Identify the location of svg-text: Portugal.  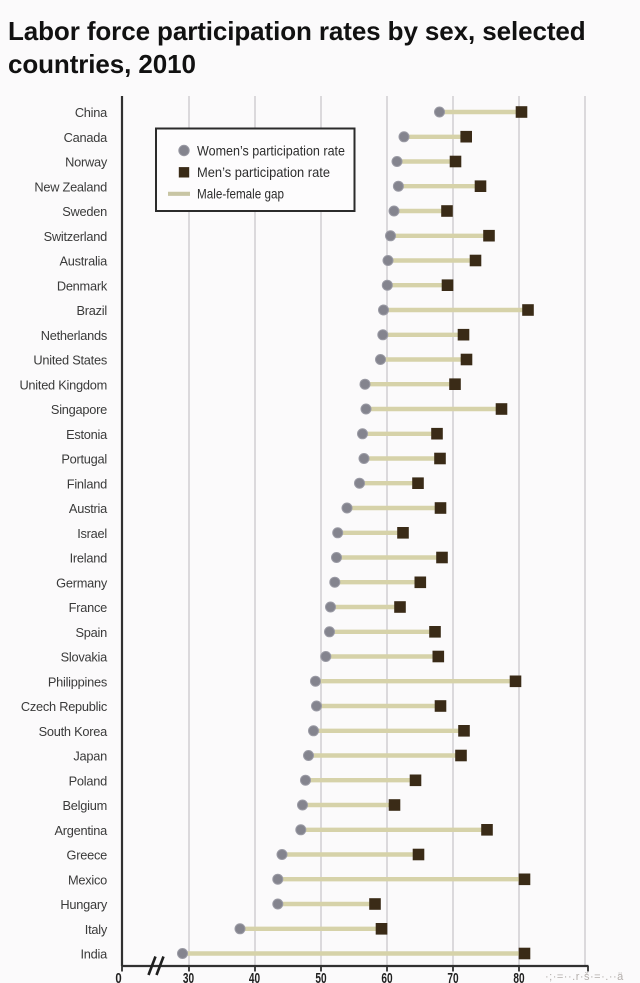
(84, 459).